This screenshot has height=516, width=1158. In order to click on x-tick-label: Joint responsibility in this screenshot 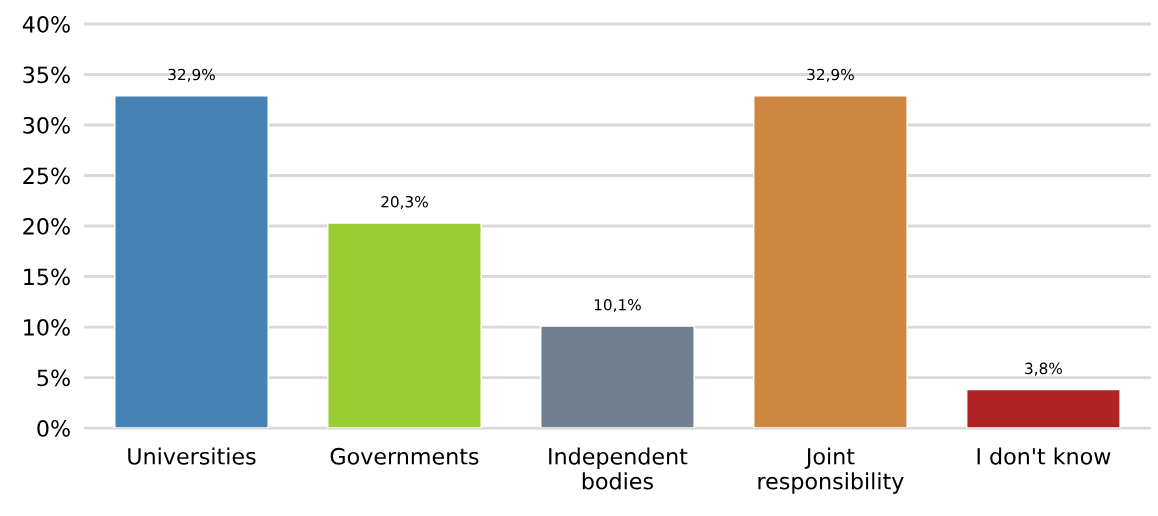, I will do `click(831, 470)`.